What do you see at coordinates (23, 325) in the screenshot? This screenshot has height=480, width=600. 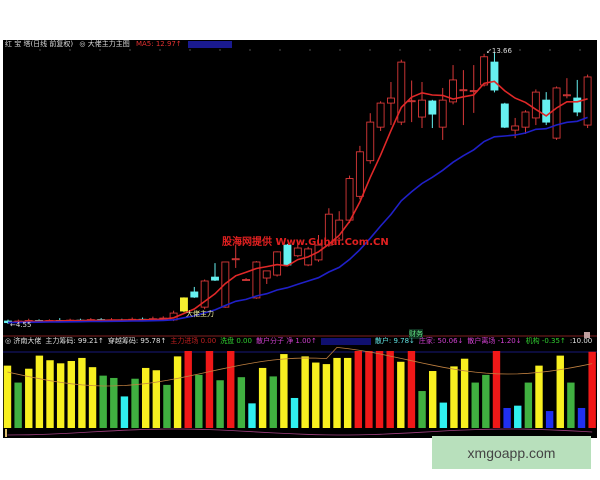 I see `low-price-value: 4.55` at bounding box center [23, 325].